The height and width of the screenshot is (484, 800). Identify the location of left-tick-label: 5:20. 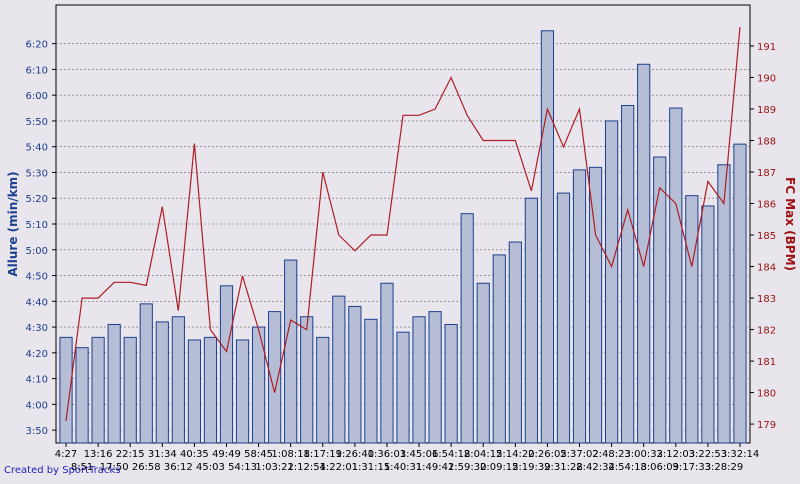
(37, 199).